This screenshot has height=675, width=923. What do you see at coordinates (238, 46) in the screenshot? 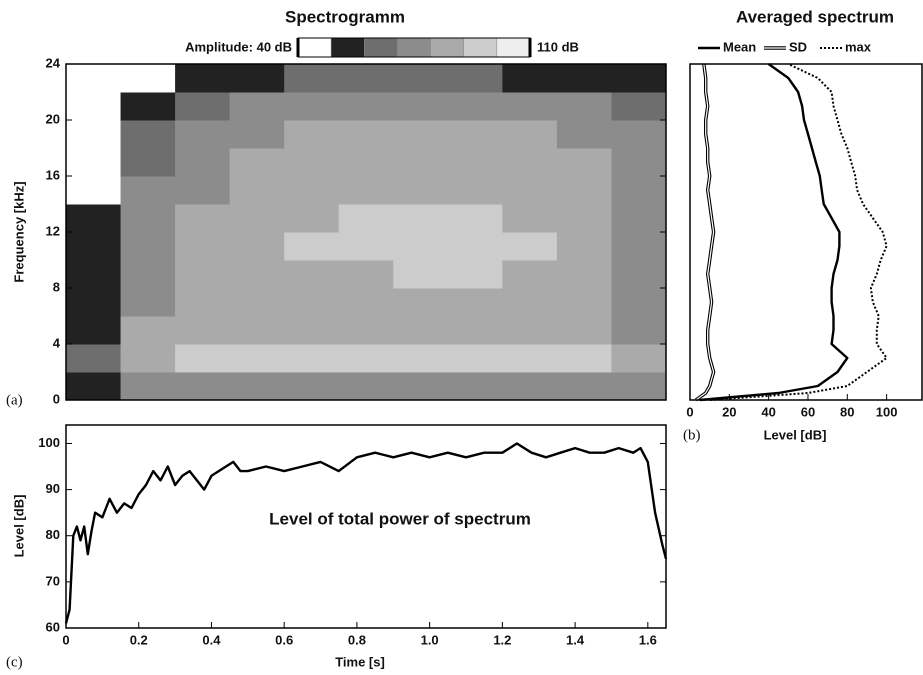
I see `colorbar-label: Amplitude: 40 dB` at bounding box center [238, 46].